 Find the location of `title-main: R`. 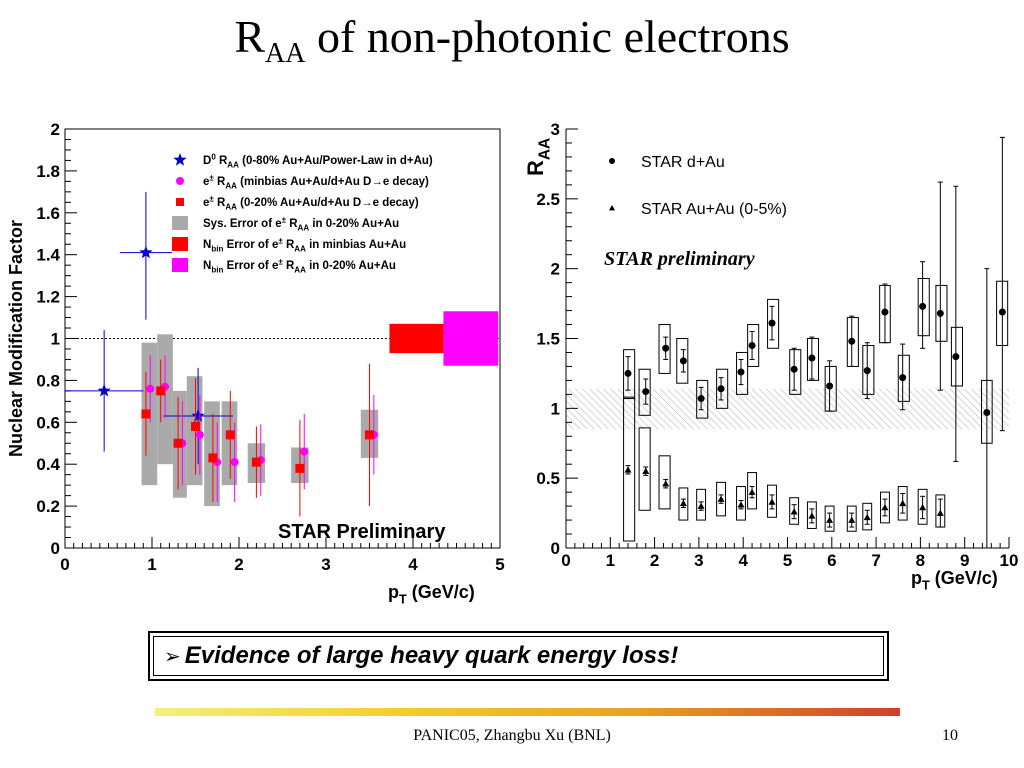

title-main: R is located at coordinates (250, 36).